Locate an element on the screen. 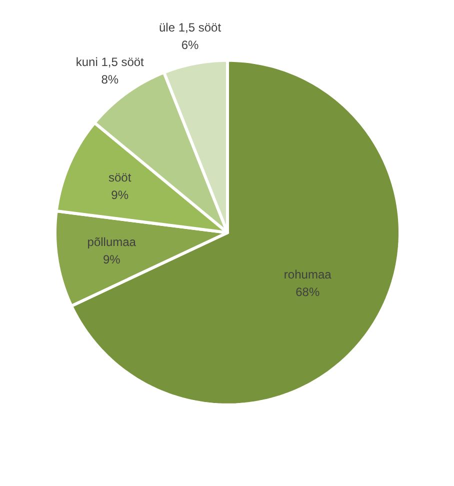  slice-label: sööt is located at coordinates (120, 177).